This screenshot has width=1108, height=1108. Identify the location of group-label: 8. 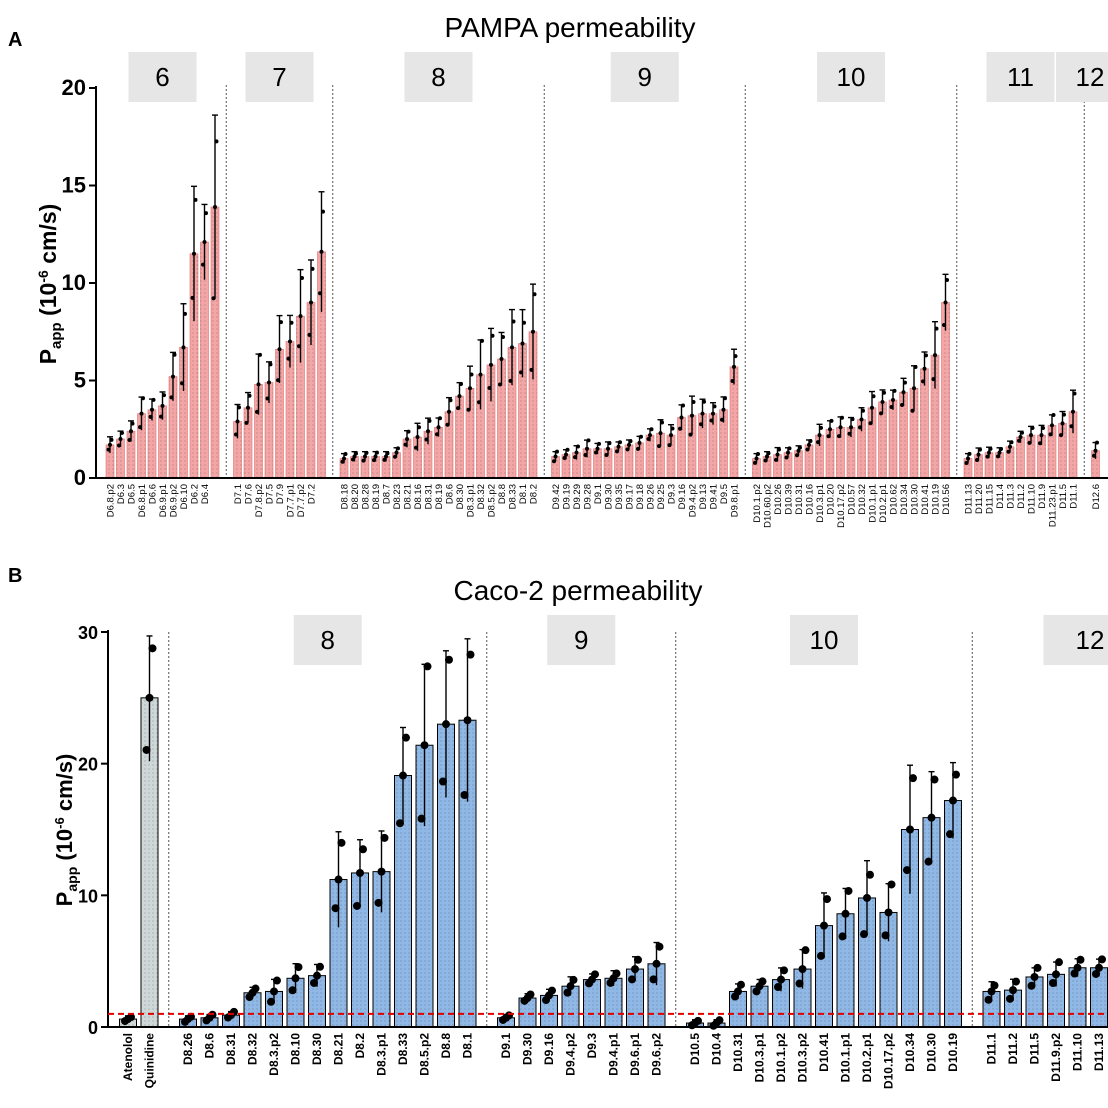
(438, 77).